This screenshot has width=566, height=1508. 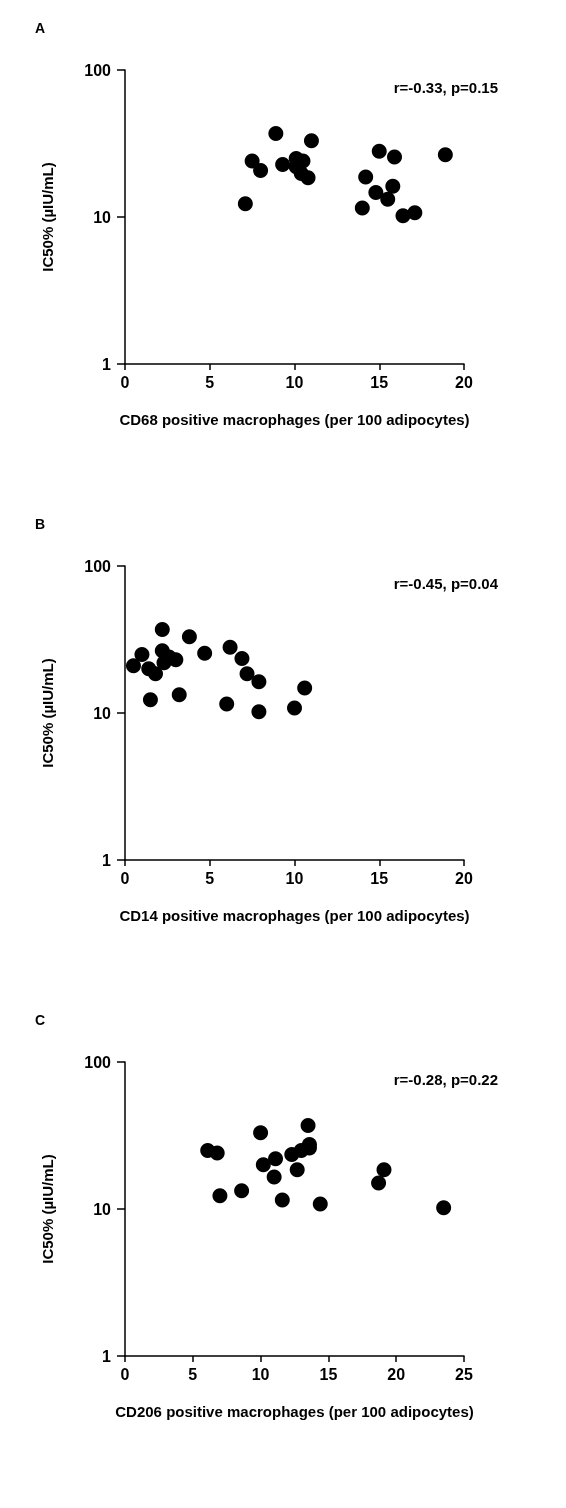 What do you see at coordinates (294, 1411) in the screenshot?
I see `x-axis-title: CD206 positive macrophages (per 100 adipocytes)` at bounding box center [294, 1411].